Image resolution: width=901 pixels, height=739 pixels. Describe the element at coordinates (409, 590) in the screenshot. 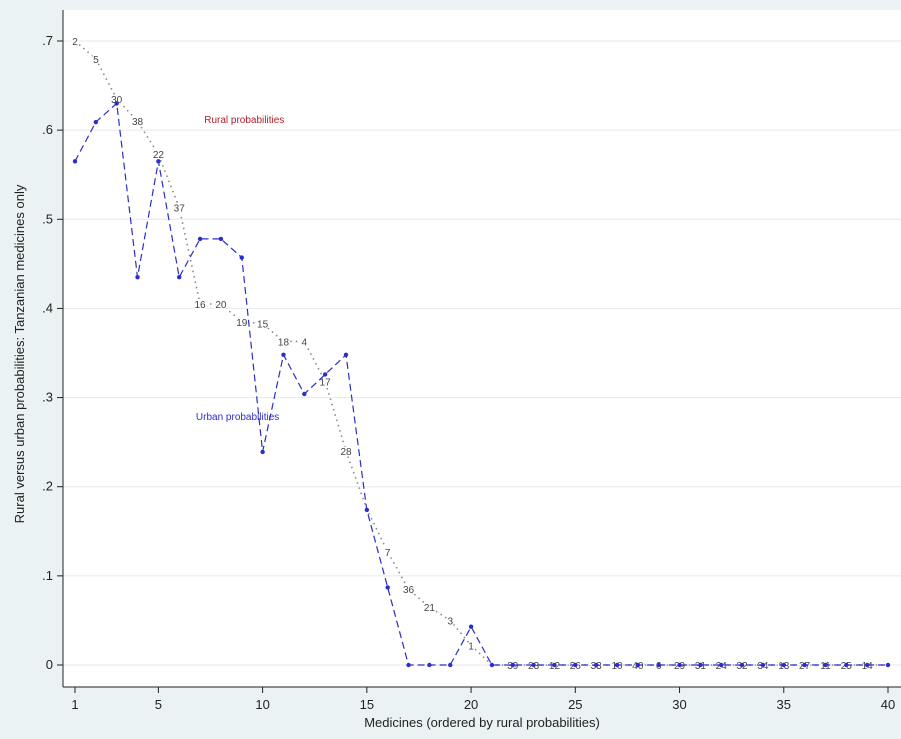

I see `rural-point-label: 36` at that location.